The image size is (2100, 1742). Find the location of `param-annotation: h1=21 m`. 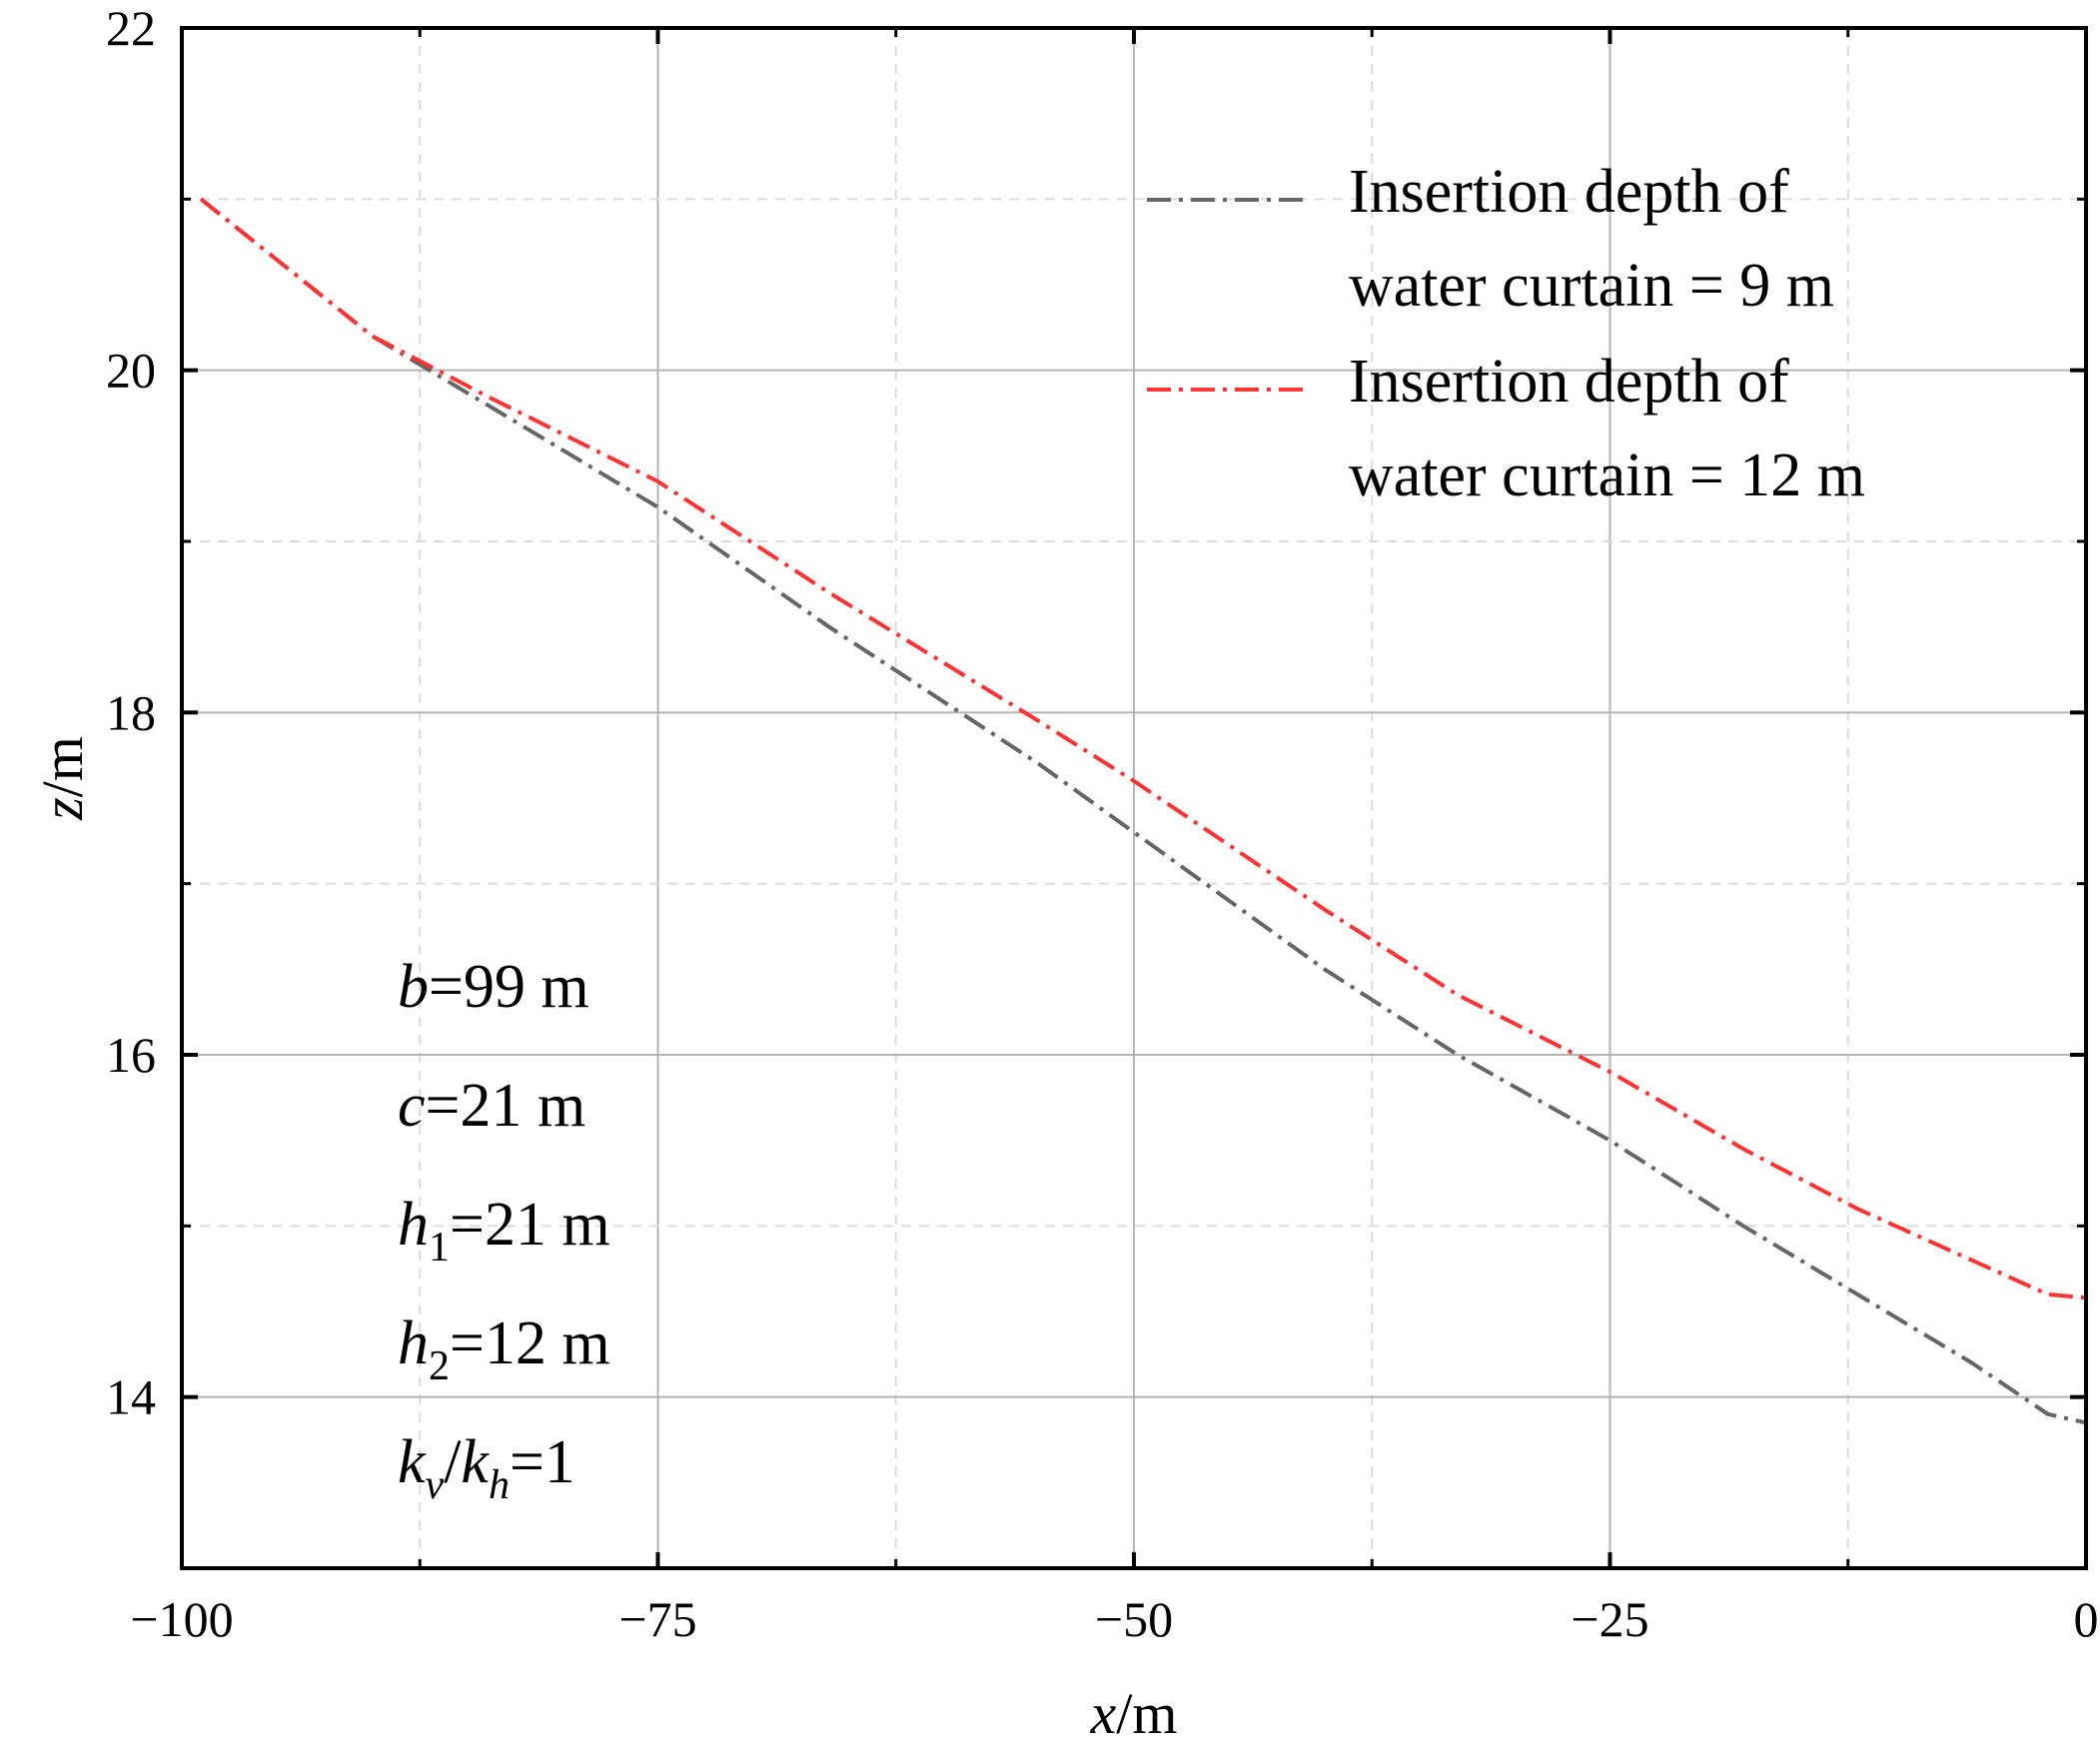

param-annotation: h1=21 m is located at coordinates (504, 1231).